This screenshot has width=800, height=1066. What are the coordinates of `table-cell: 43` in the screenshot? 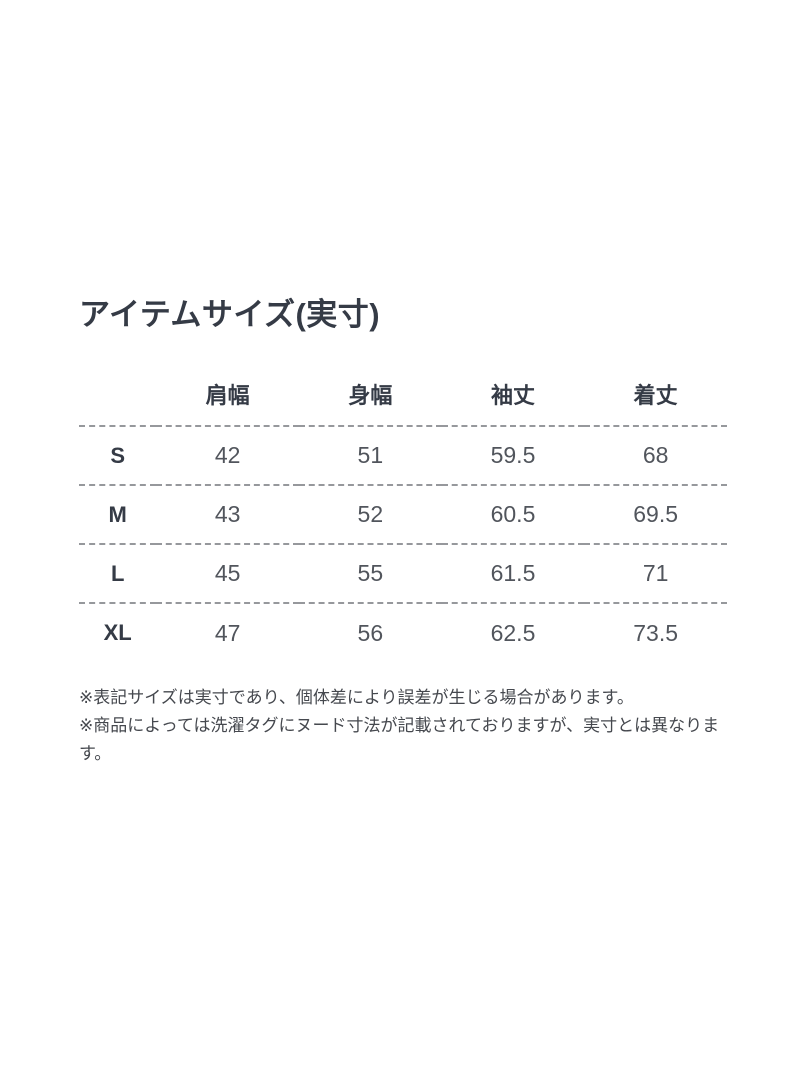 It's located at (227, 514).